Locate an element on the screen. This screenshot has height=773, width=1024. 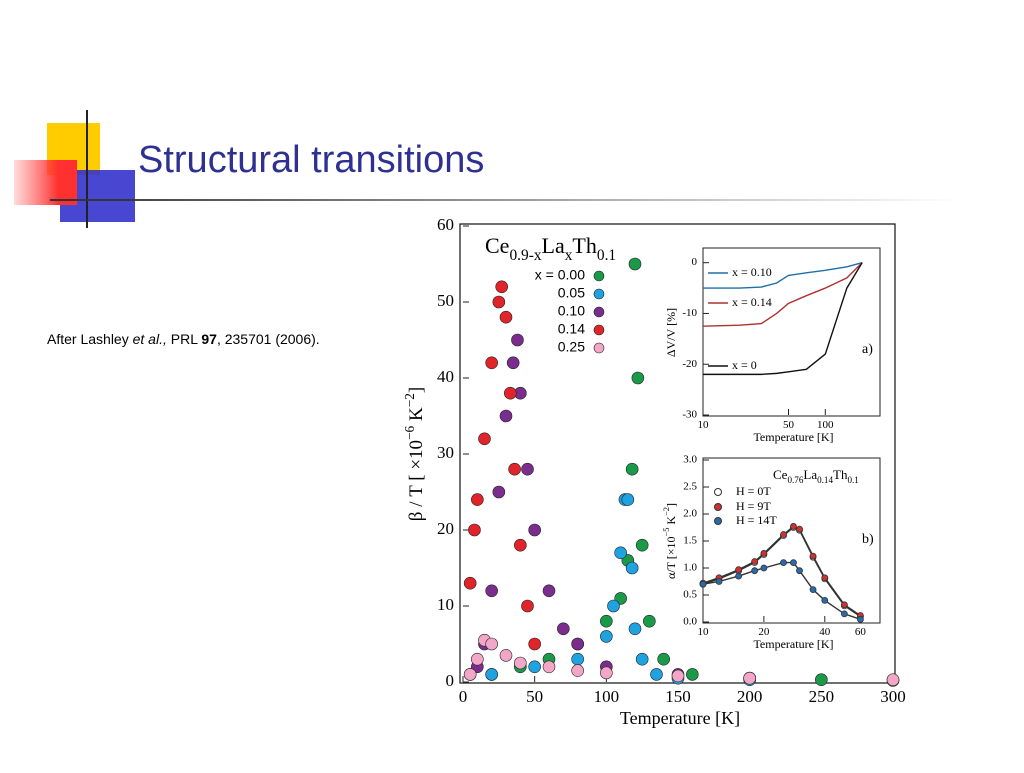
y-tick-label: 60 is located at coordinates (445, 224).